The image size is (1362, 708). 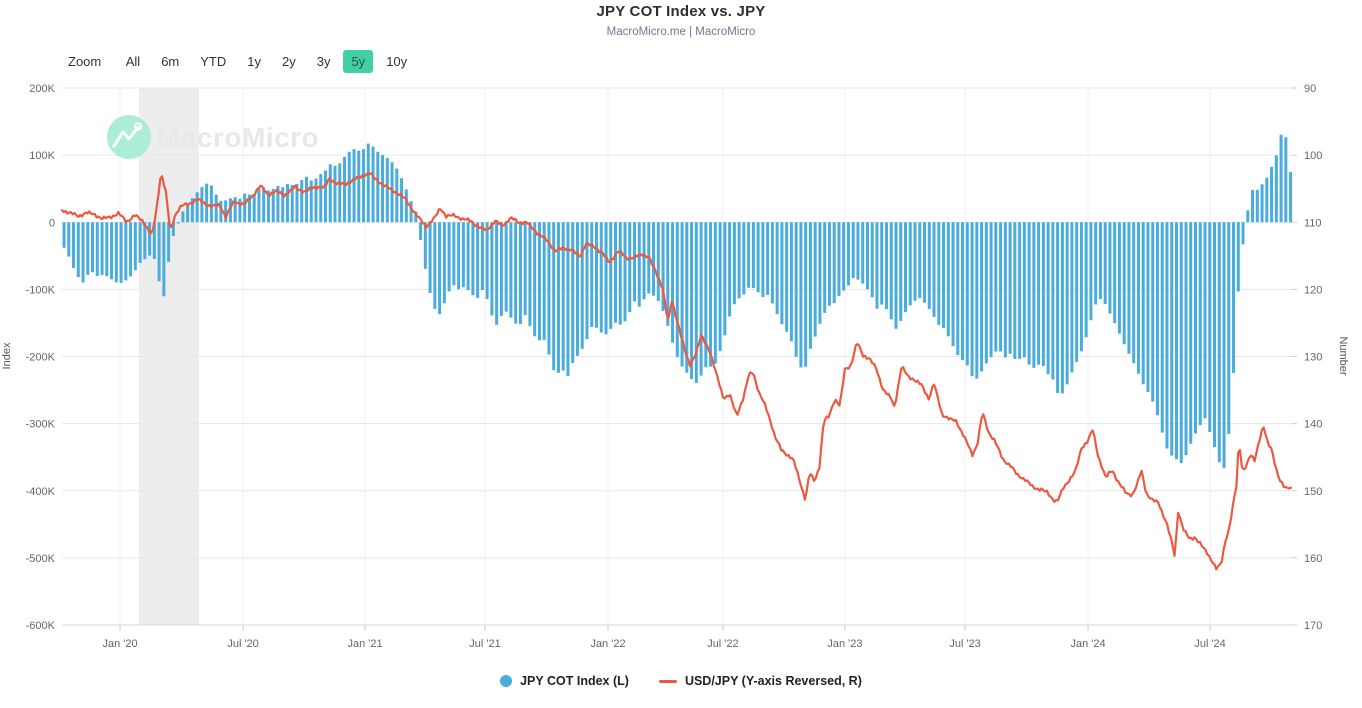 What do you see at coordinates (41, 492) in the screenshot?
I see `y-left-tick-label: -400K` at bounding box center [41, 492].